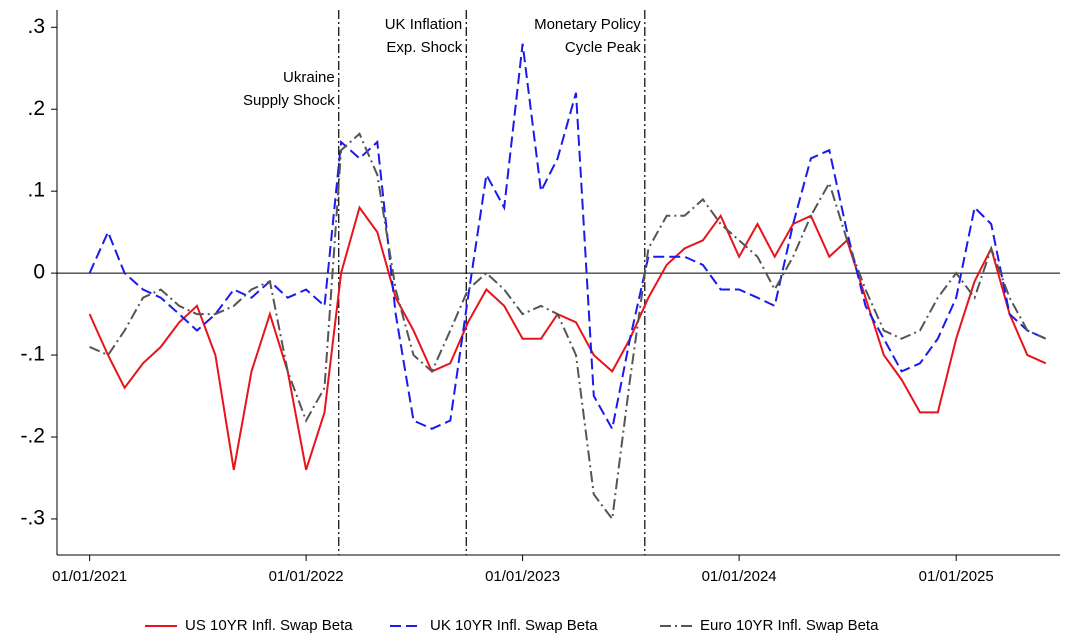 This screenshot has height=636, width=1068. What do you see at coordinates (39, 272) in the screenshot?
I see `y-tick-label: 0` at bounding box center [39, 272].